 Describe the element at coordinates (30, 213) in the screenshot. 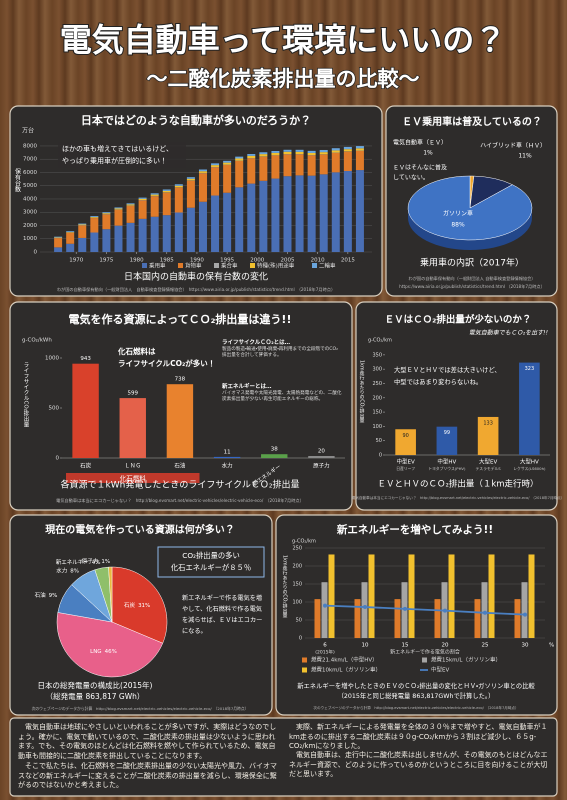

I see `y-tick-label: 3000` at that location.